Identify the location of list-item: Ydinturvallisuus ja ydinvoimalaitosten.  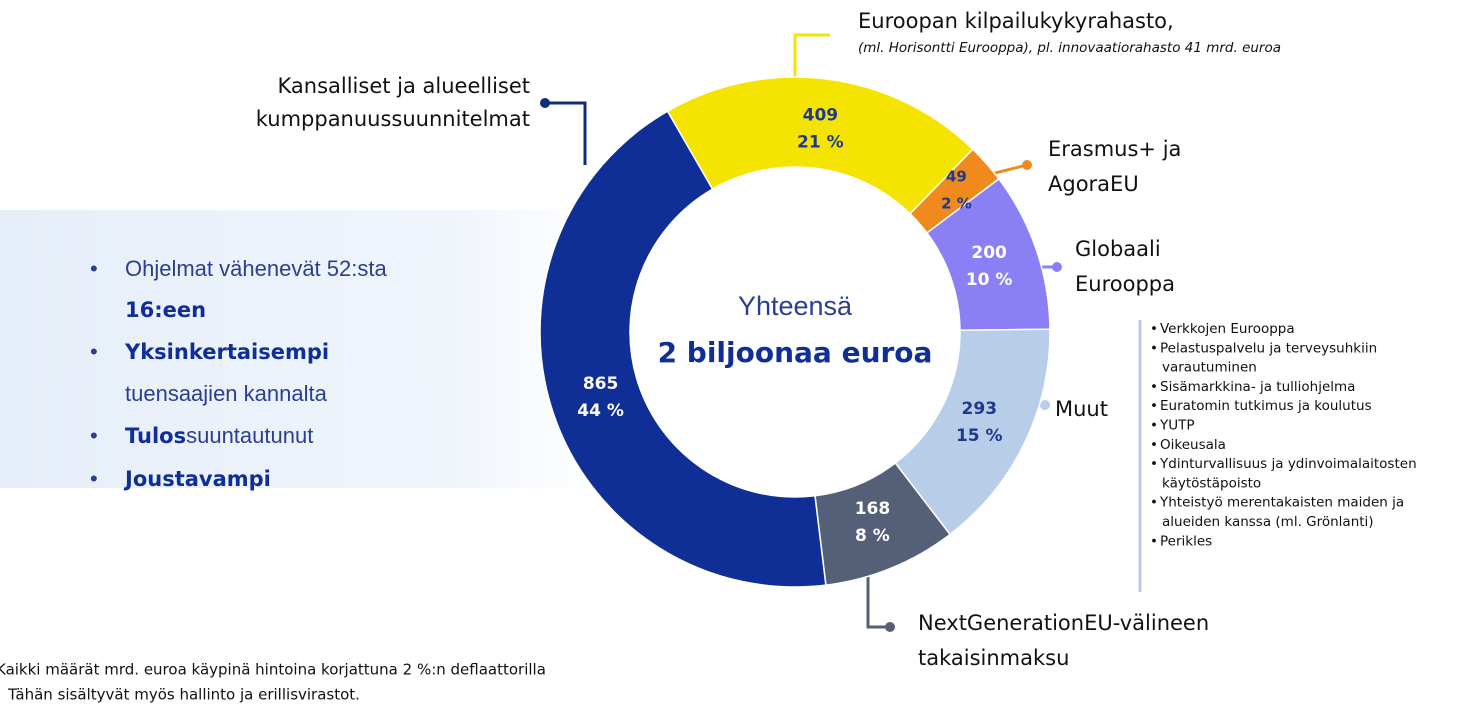
(1288, 464).